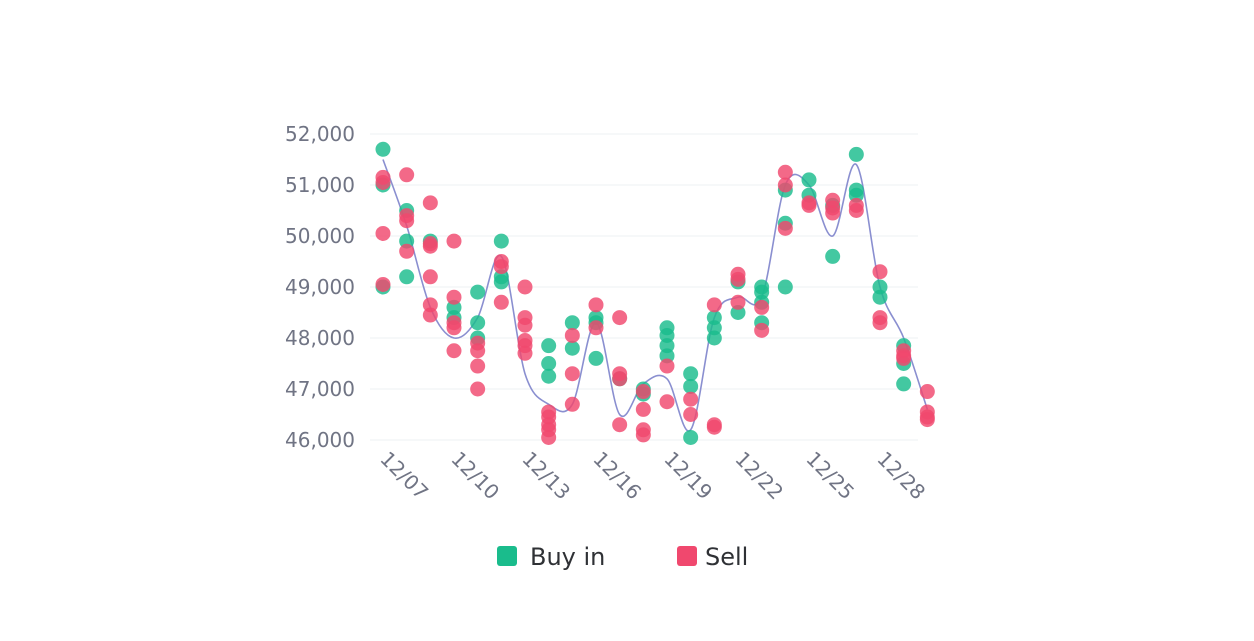 Image resolution: width=1254 pixels, height=641 pixels. Describe the element at coordinates (652, 476) in the screenshot. I see `x-axis-ticks: 12/07 12/10 12/13 12/16 12/19 12/22 12/25 12/28` at that location.